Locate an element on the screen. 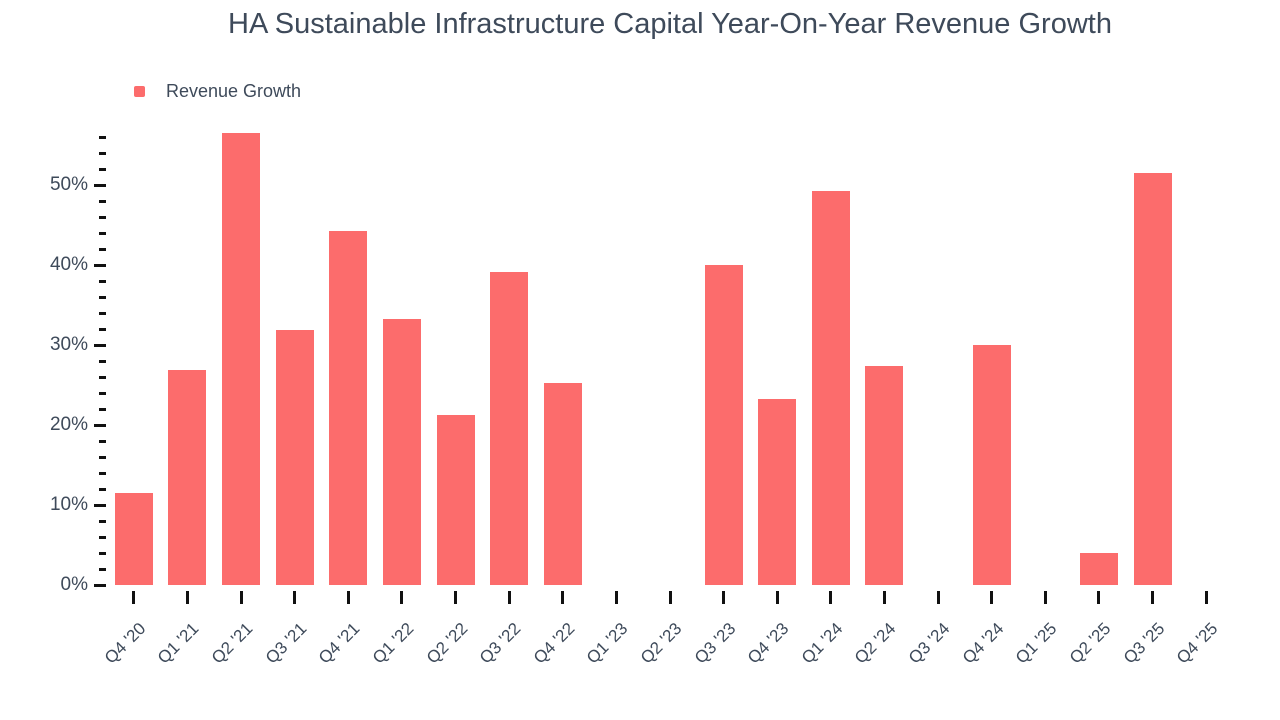  bar-q424 is located at coordinates (991, 465).